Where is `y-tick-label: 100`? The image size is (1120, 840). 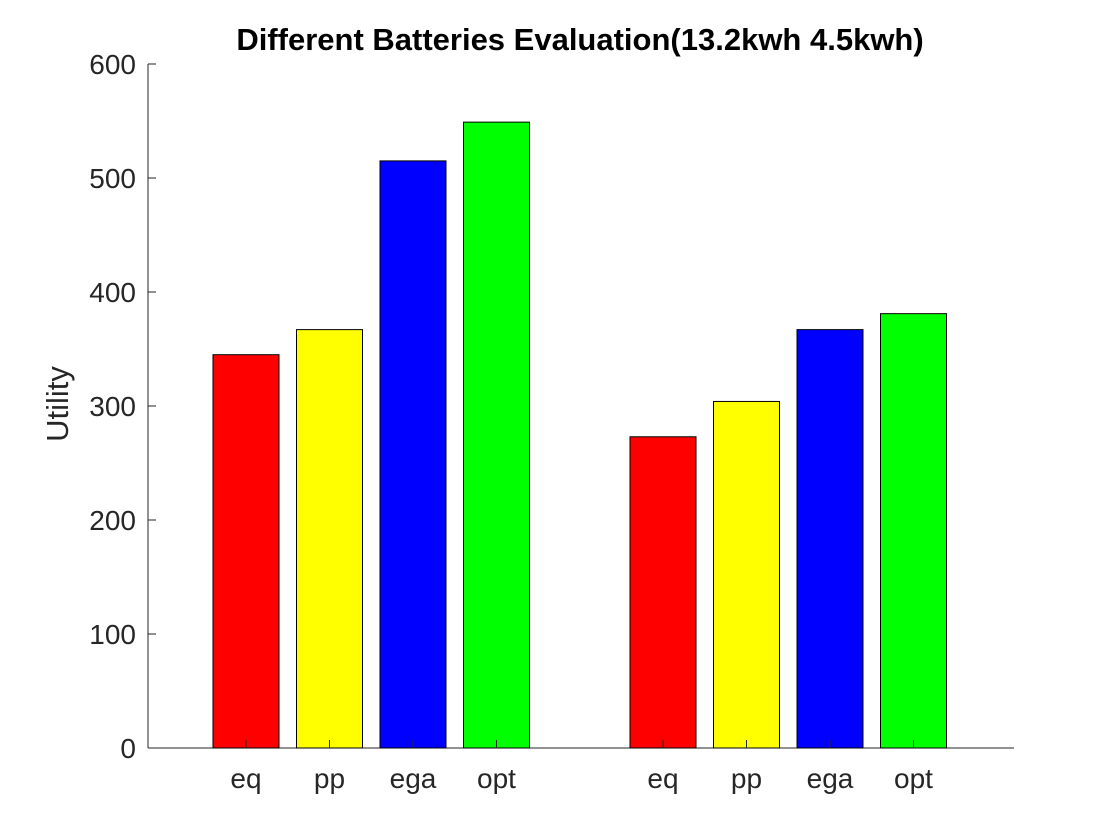
y-tick-label: 100 is located at coordinates (112, 634).